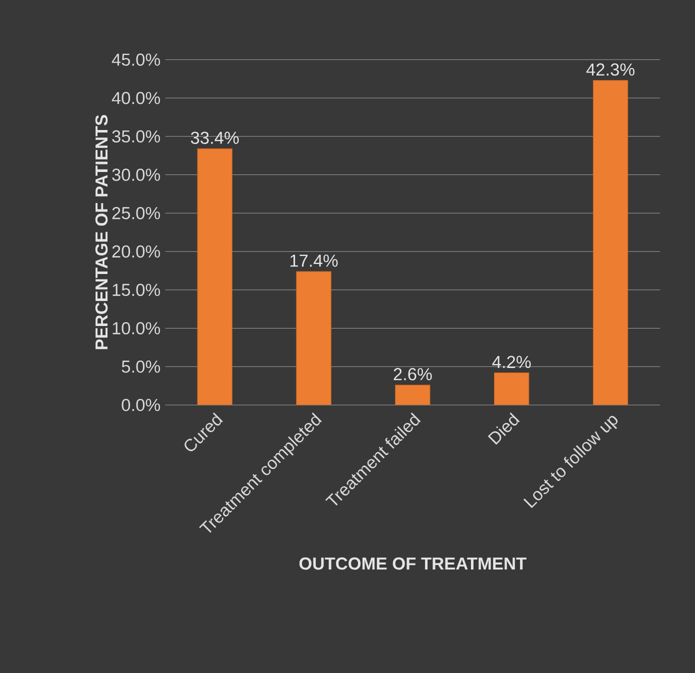 The image size is (695, 673). Describe the element at coordinates (136, 328) in the screenshot. I see `y-tick-label: 10.0%` at that location.